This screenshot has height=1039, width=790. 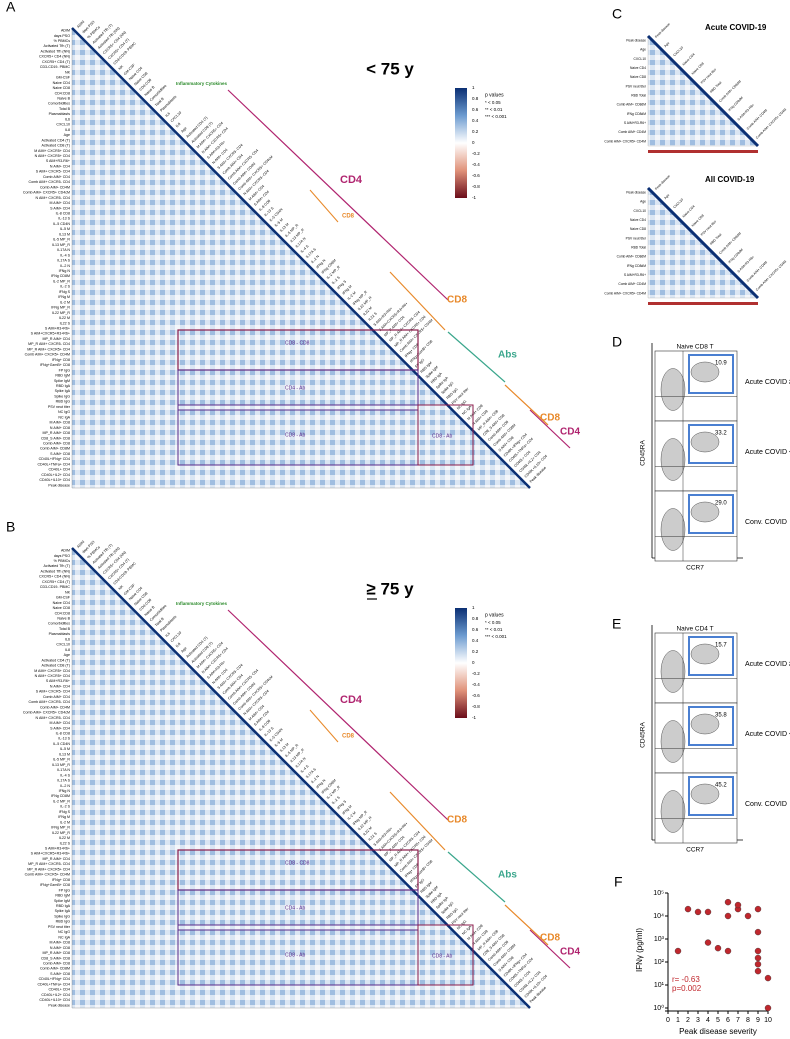 I want to click on row-label: N AIM+ CXCR5+ CD4, so click(x=52, y=676).